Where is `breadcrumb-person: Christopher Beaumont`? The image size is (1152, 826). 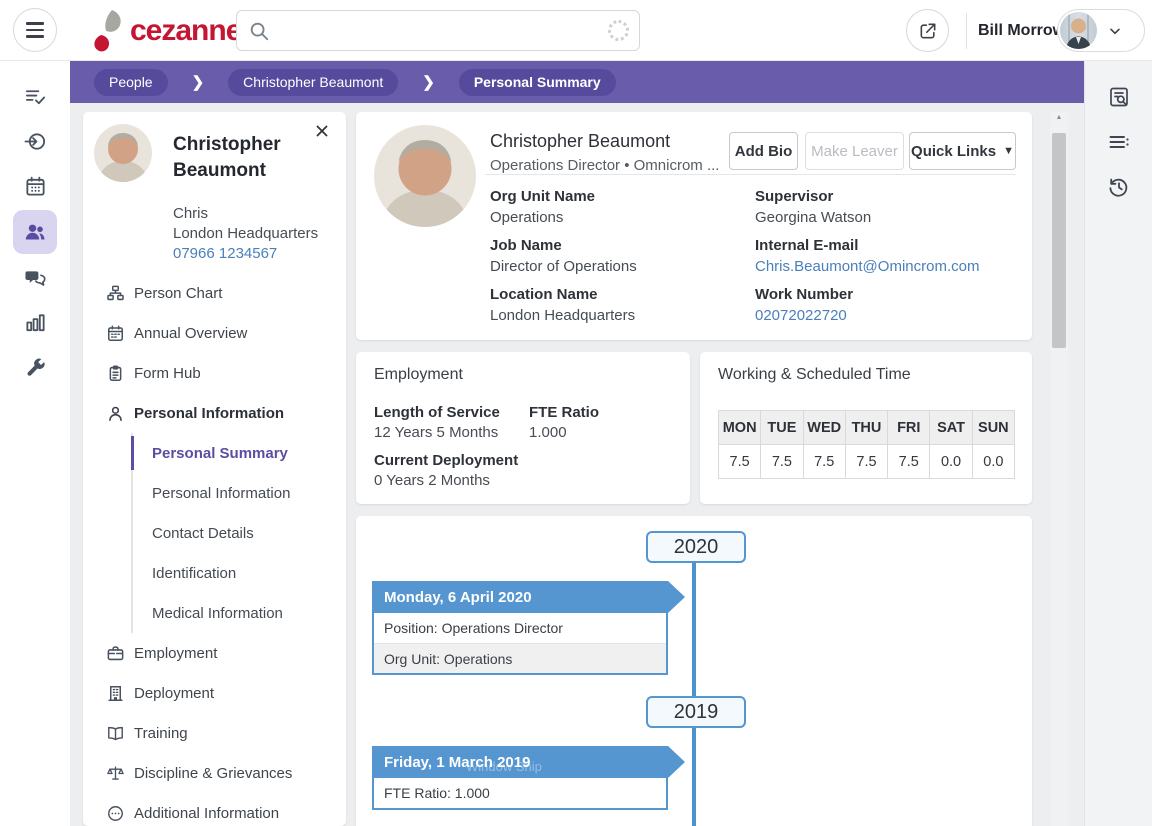
breadcrumb-person: Christopher Beaumont is located at coordinates (313, 82).